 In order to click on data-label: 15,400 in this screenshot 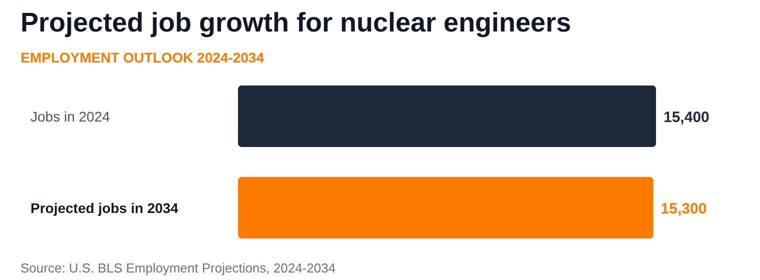, I will do `click(687, 117)`.